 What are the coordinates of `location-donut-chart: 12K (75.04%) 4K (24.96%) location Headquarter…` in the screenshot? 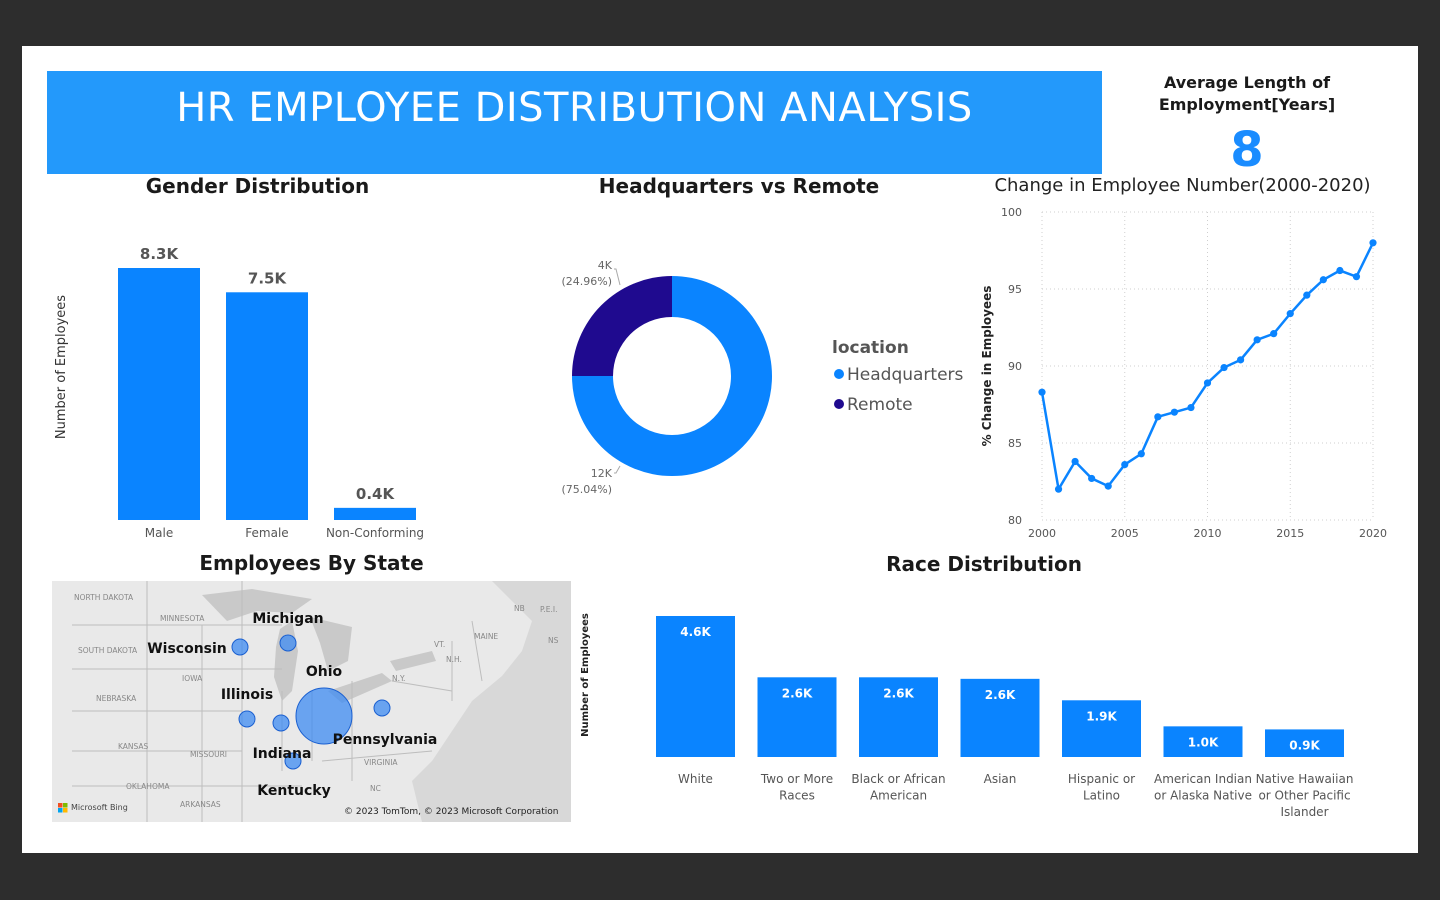 It's located at (755, 370).